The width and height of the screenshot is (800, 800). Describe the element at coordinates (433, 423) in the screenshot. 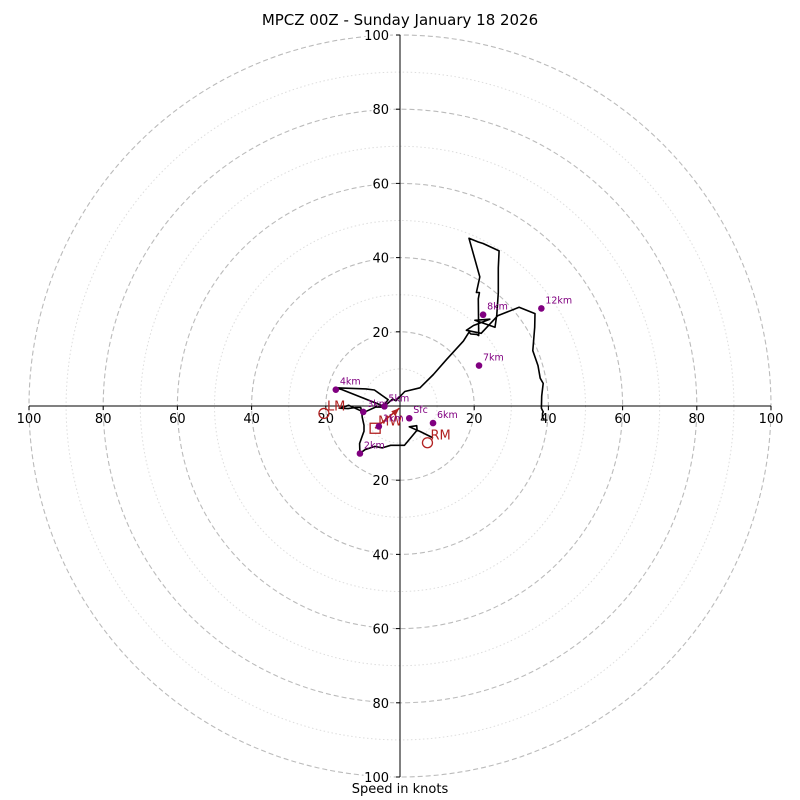

I see `height-marker-6km` at that location.